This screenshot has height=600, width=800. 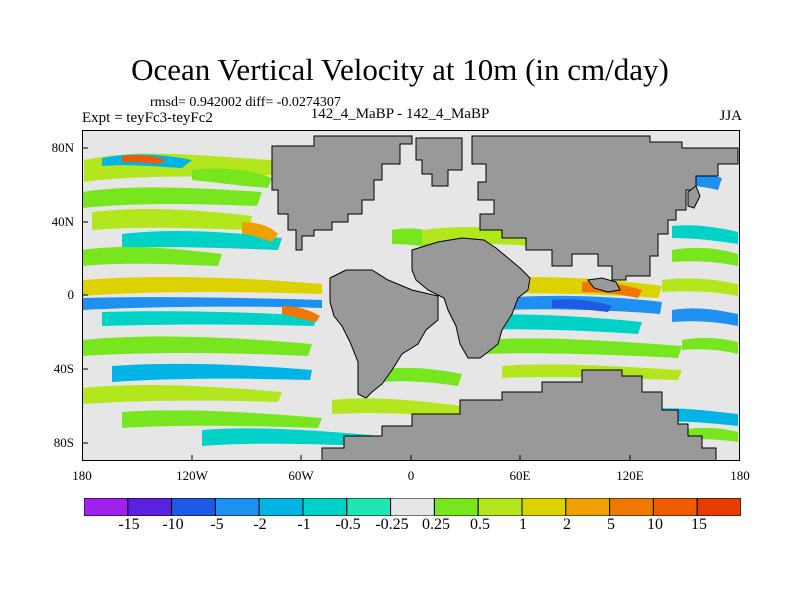 I want to click on colorbar-label: -0.5, so click(x=348, y=524).